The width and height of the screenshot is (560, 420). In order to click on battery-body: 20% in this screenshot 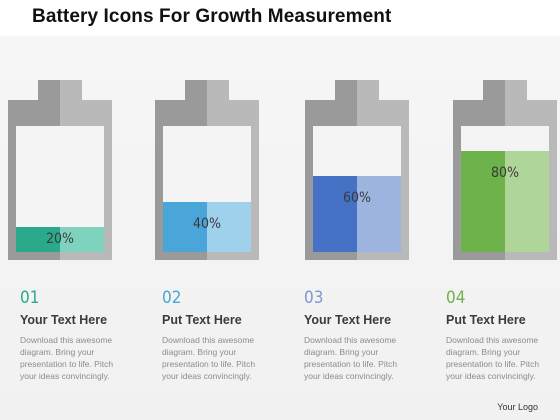, I will do `click(60, 188)`.